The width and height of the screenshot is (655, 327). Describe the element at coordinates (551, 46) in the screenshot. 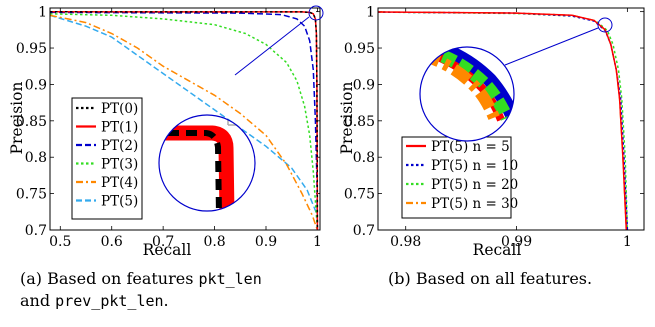

I see `chart-b-zoom-connector` at that location.